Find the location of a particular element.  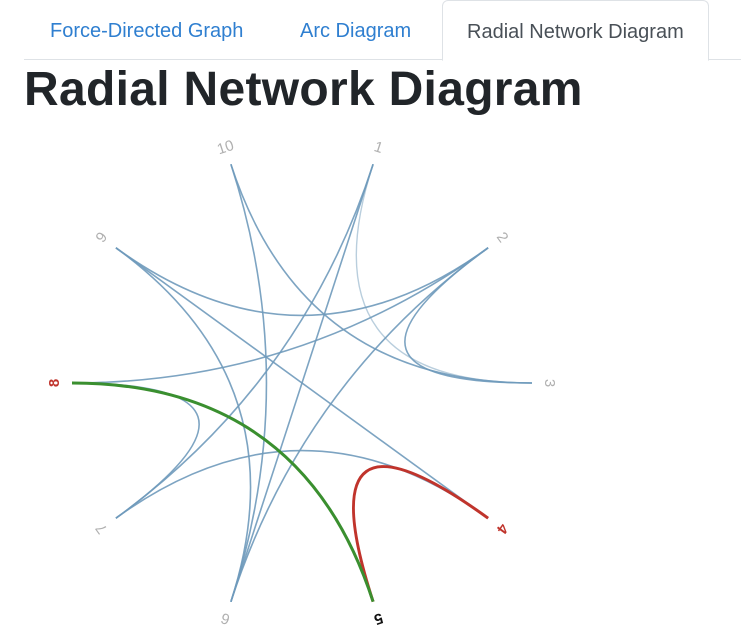

tab-force-directed-graph: Force-Directed Graph is located at coordinates (147, 31).